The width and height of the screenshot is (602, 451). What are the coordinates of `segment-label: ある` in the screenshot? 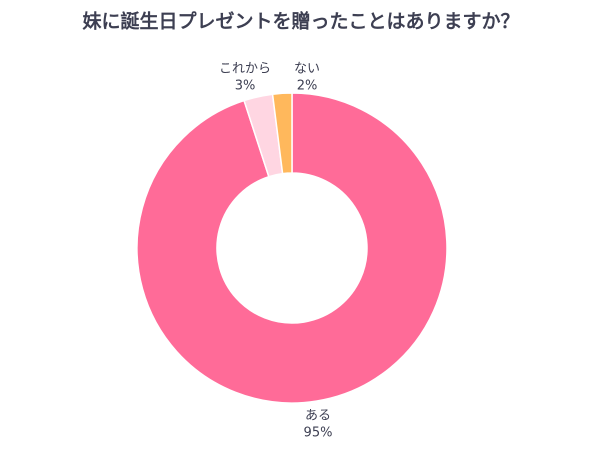 It's located at (318, 416).